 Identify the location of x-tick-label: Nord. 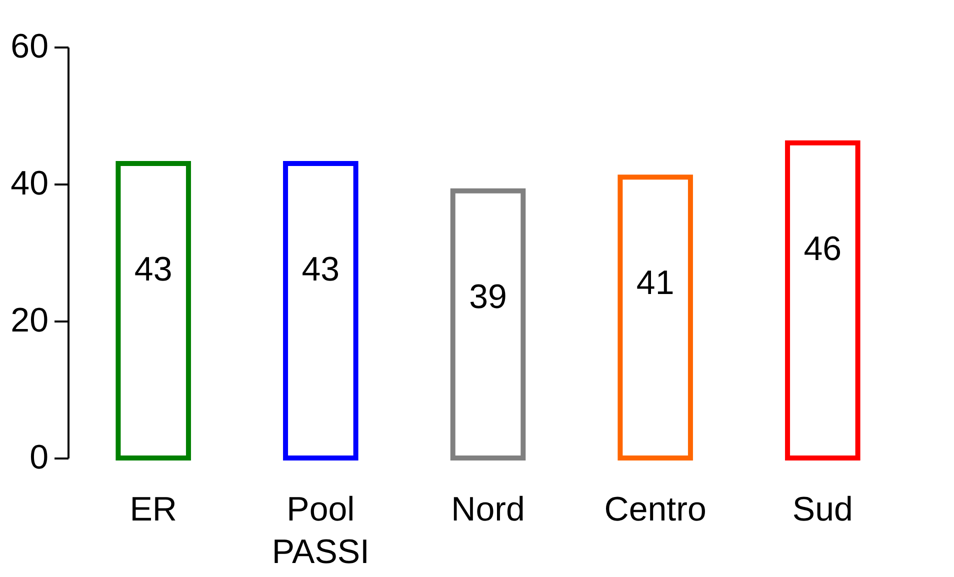
(488, 509).